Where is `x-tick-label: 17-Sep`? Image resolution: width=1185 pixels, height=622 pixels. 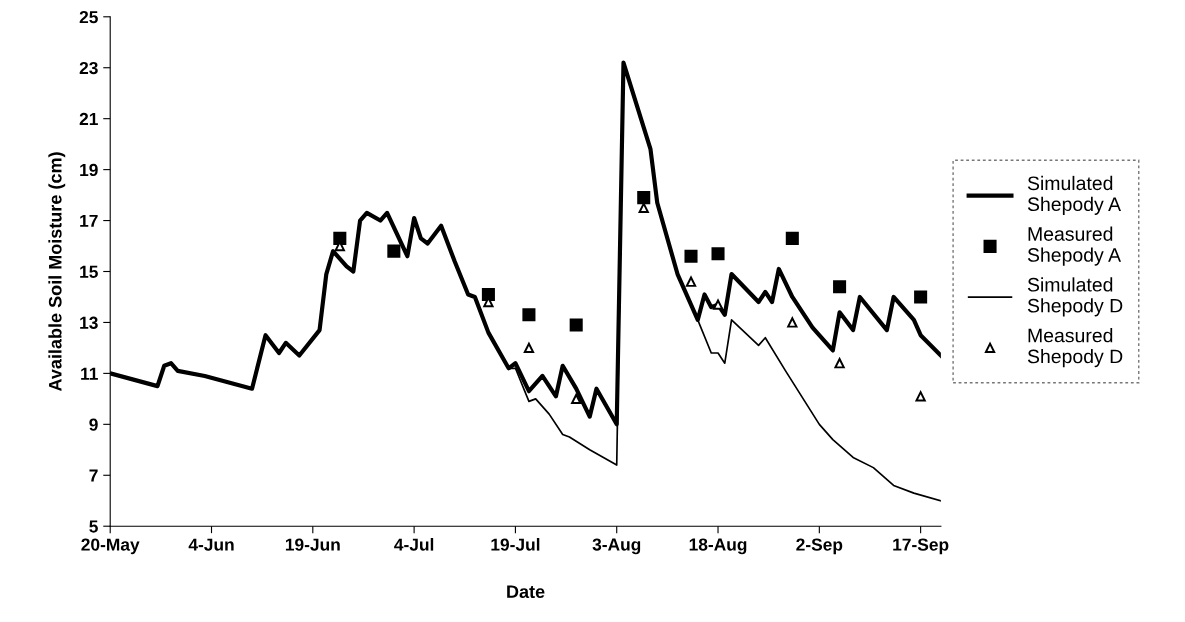 x-tick-label: 17-Sep is located at coordinates (921, 546).